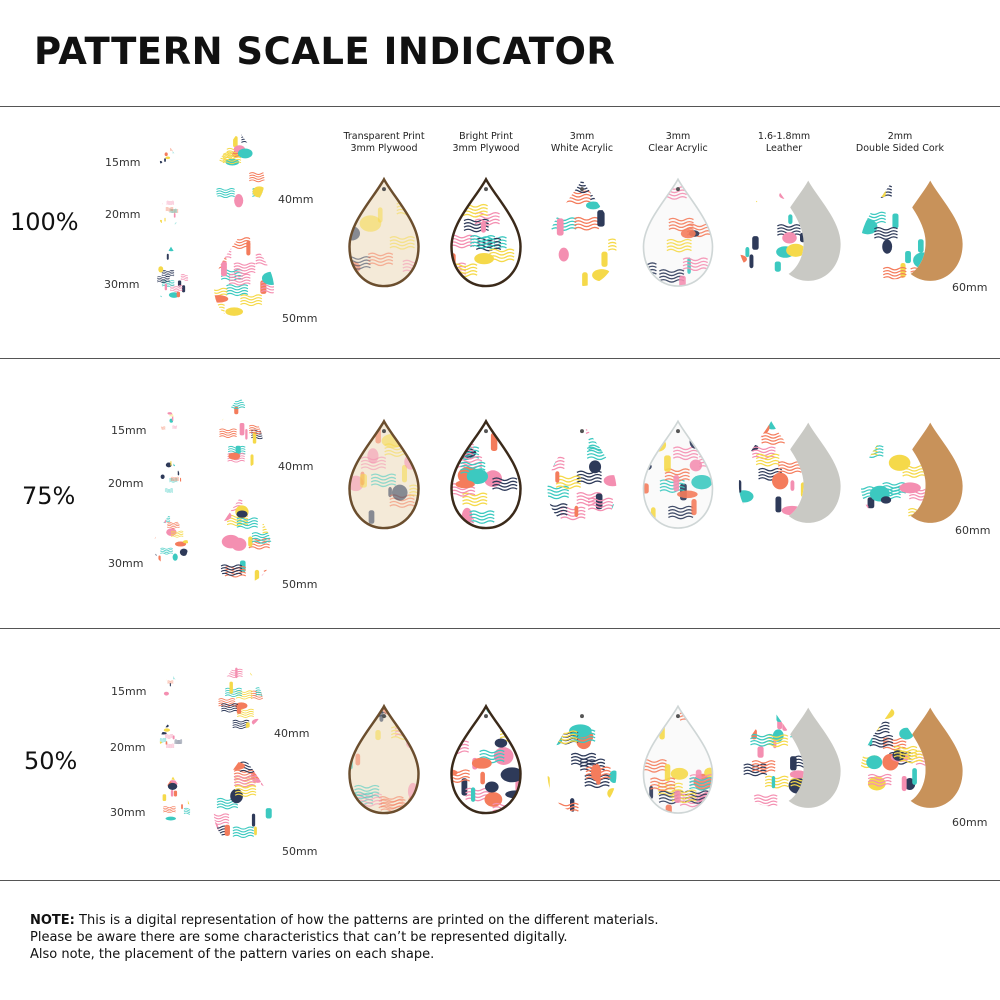 Image resolution: width=1000 pixels, height=1000 pixels. I want to click on scale-label-100: 100%, so click(44, 222).